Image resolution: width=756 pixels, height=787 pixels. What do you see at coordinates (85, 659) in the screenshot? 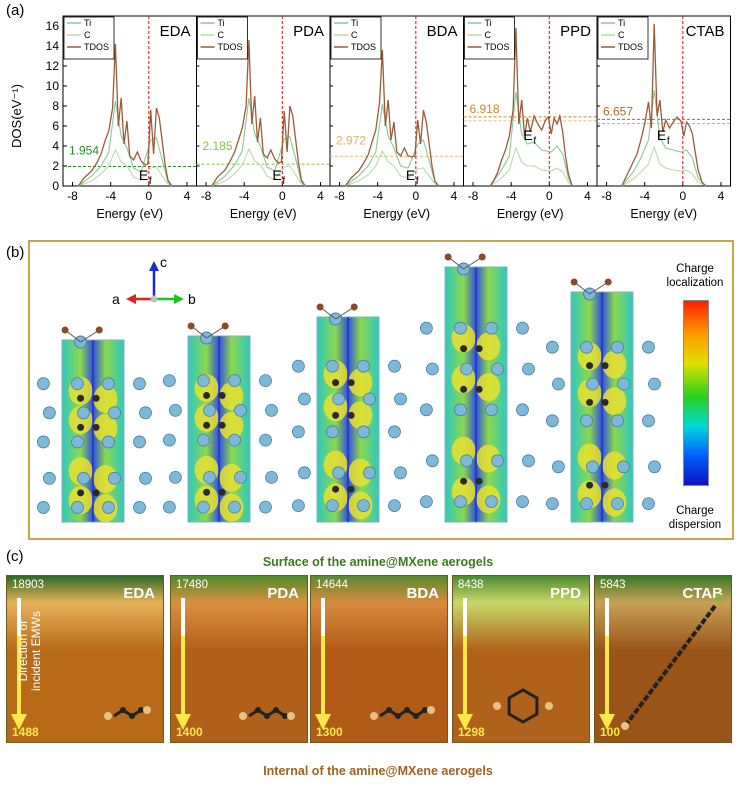
I see `emw-panel-eda: 18903 EDA 1488 Direction of incident EMWs` at bounding box center [85, 659].